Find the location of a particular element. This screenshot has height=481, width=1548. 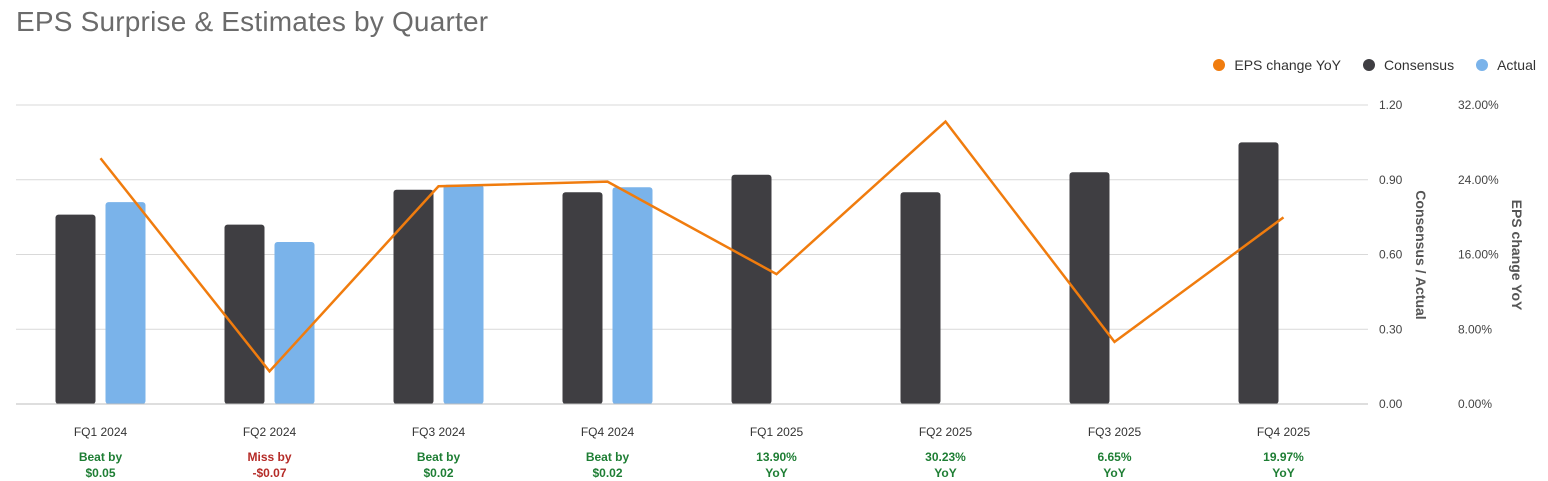

x-tick-label: FQ3 2024 is located at coordinates (439, 432).